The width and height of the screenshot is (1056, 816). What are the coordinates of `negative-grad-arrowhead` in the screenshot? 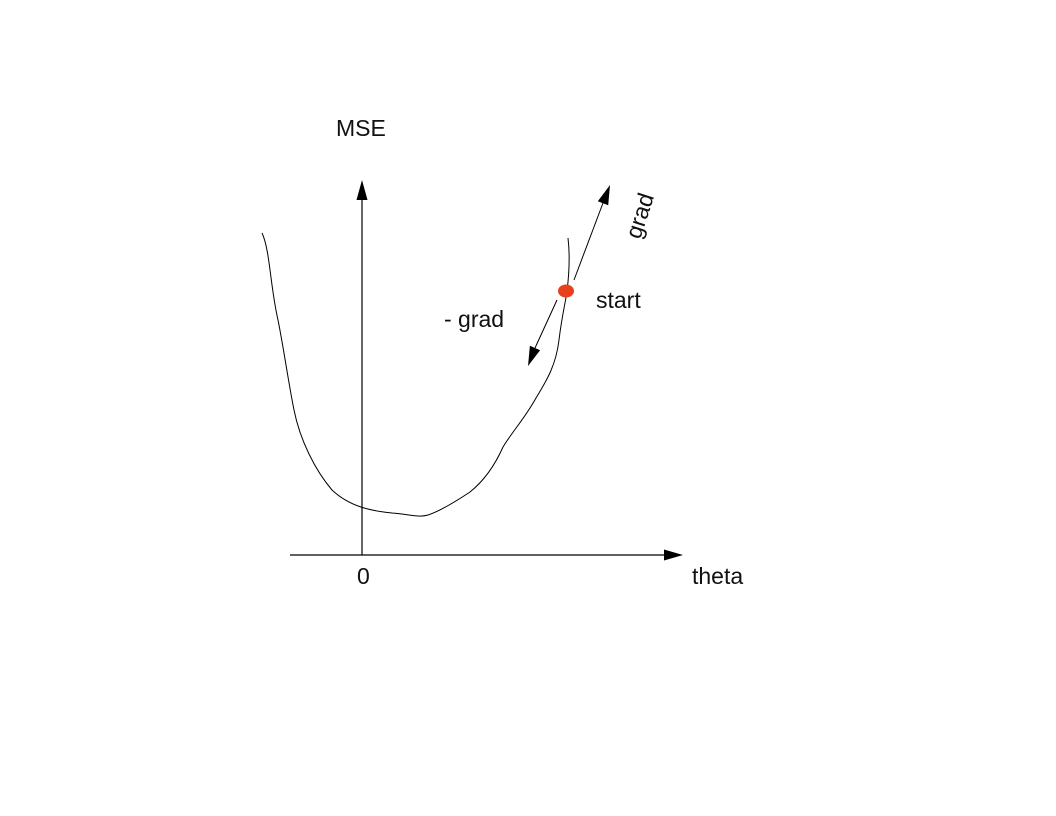 It's located at (534, 355).